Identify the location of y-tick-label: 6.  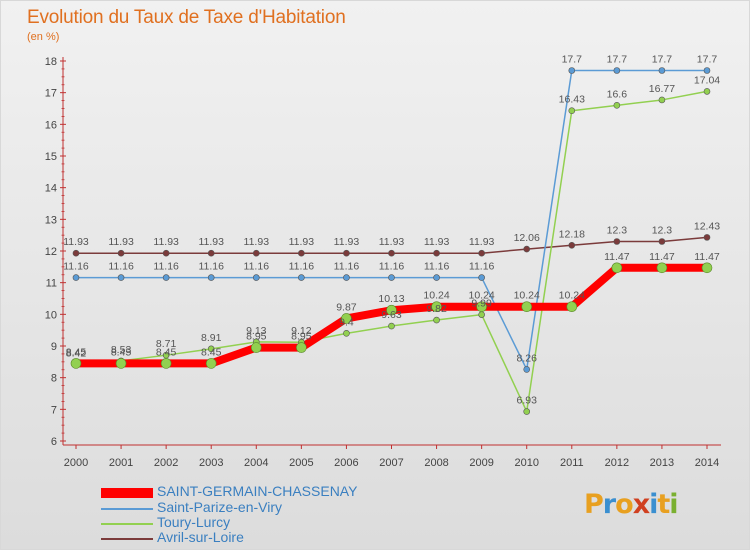
(54, 442).